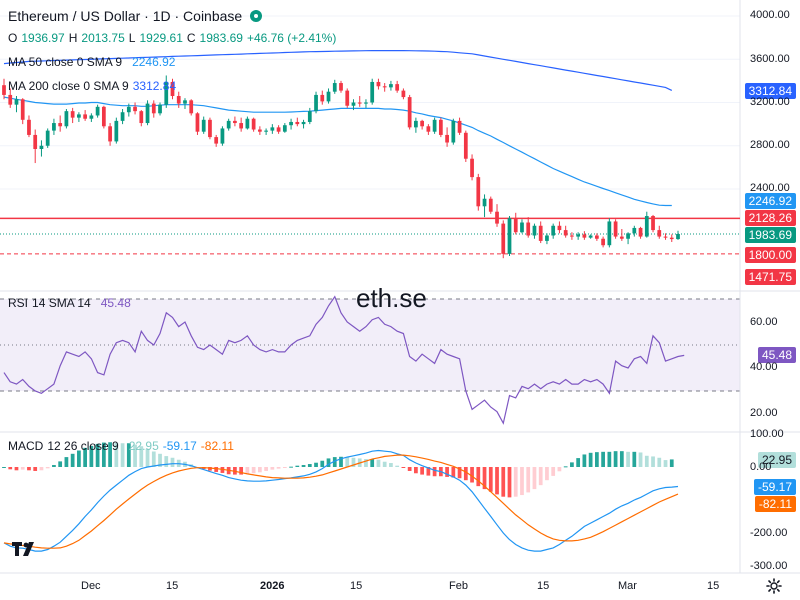 The image size is (800, 600). Describe the element at coordinates (154, 86) in the screenshot. I see `ma200-value: 3312.84` at that location.